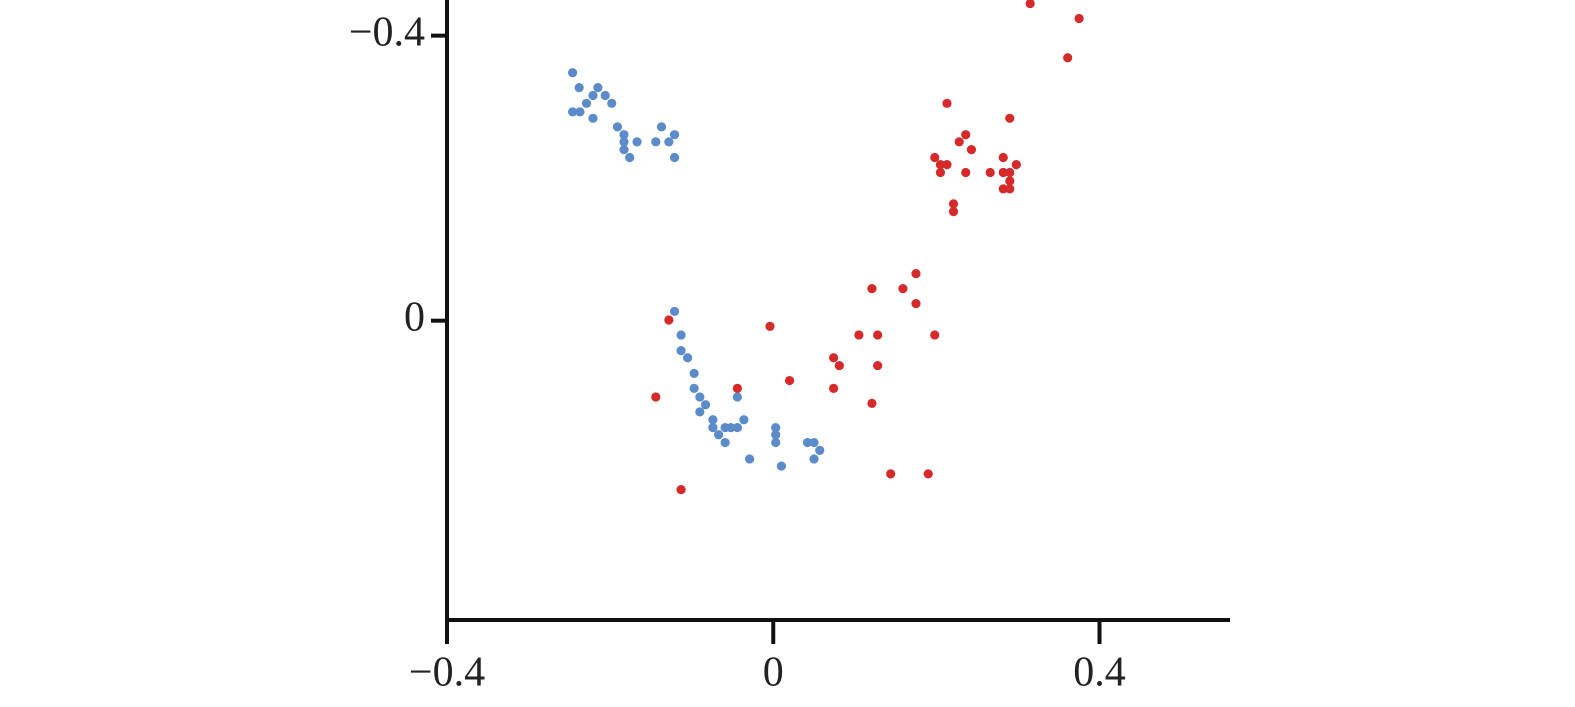 The image size is (1575, 707). Describe the element at coordinates (447, 673) in the screenshot. I see `x-tick-label: −0.4` at that location.